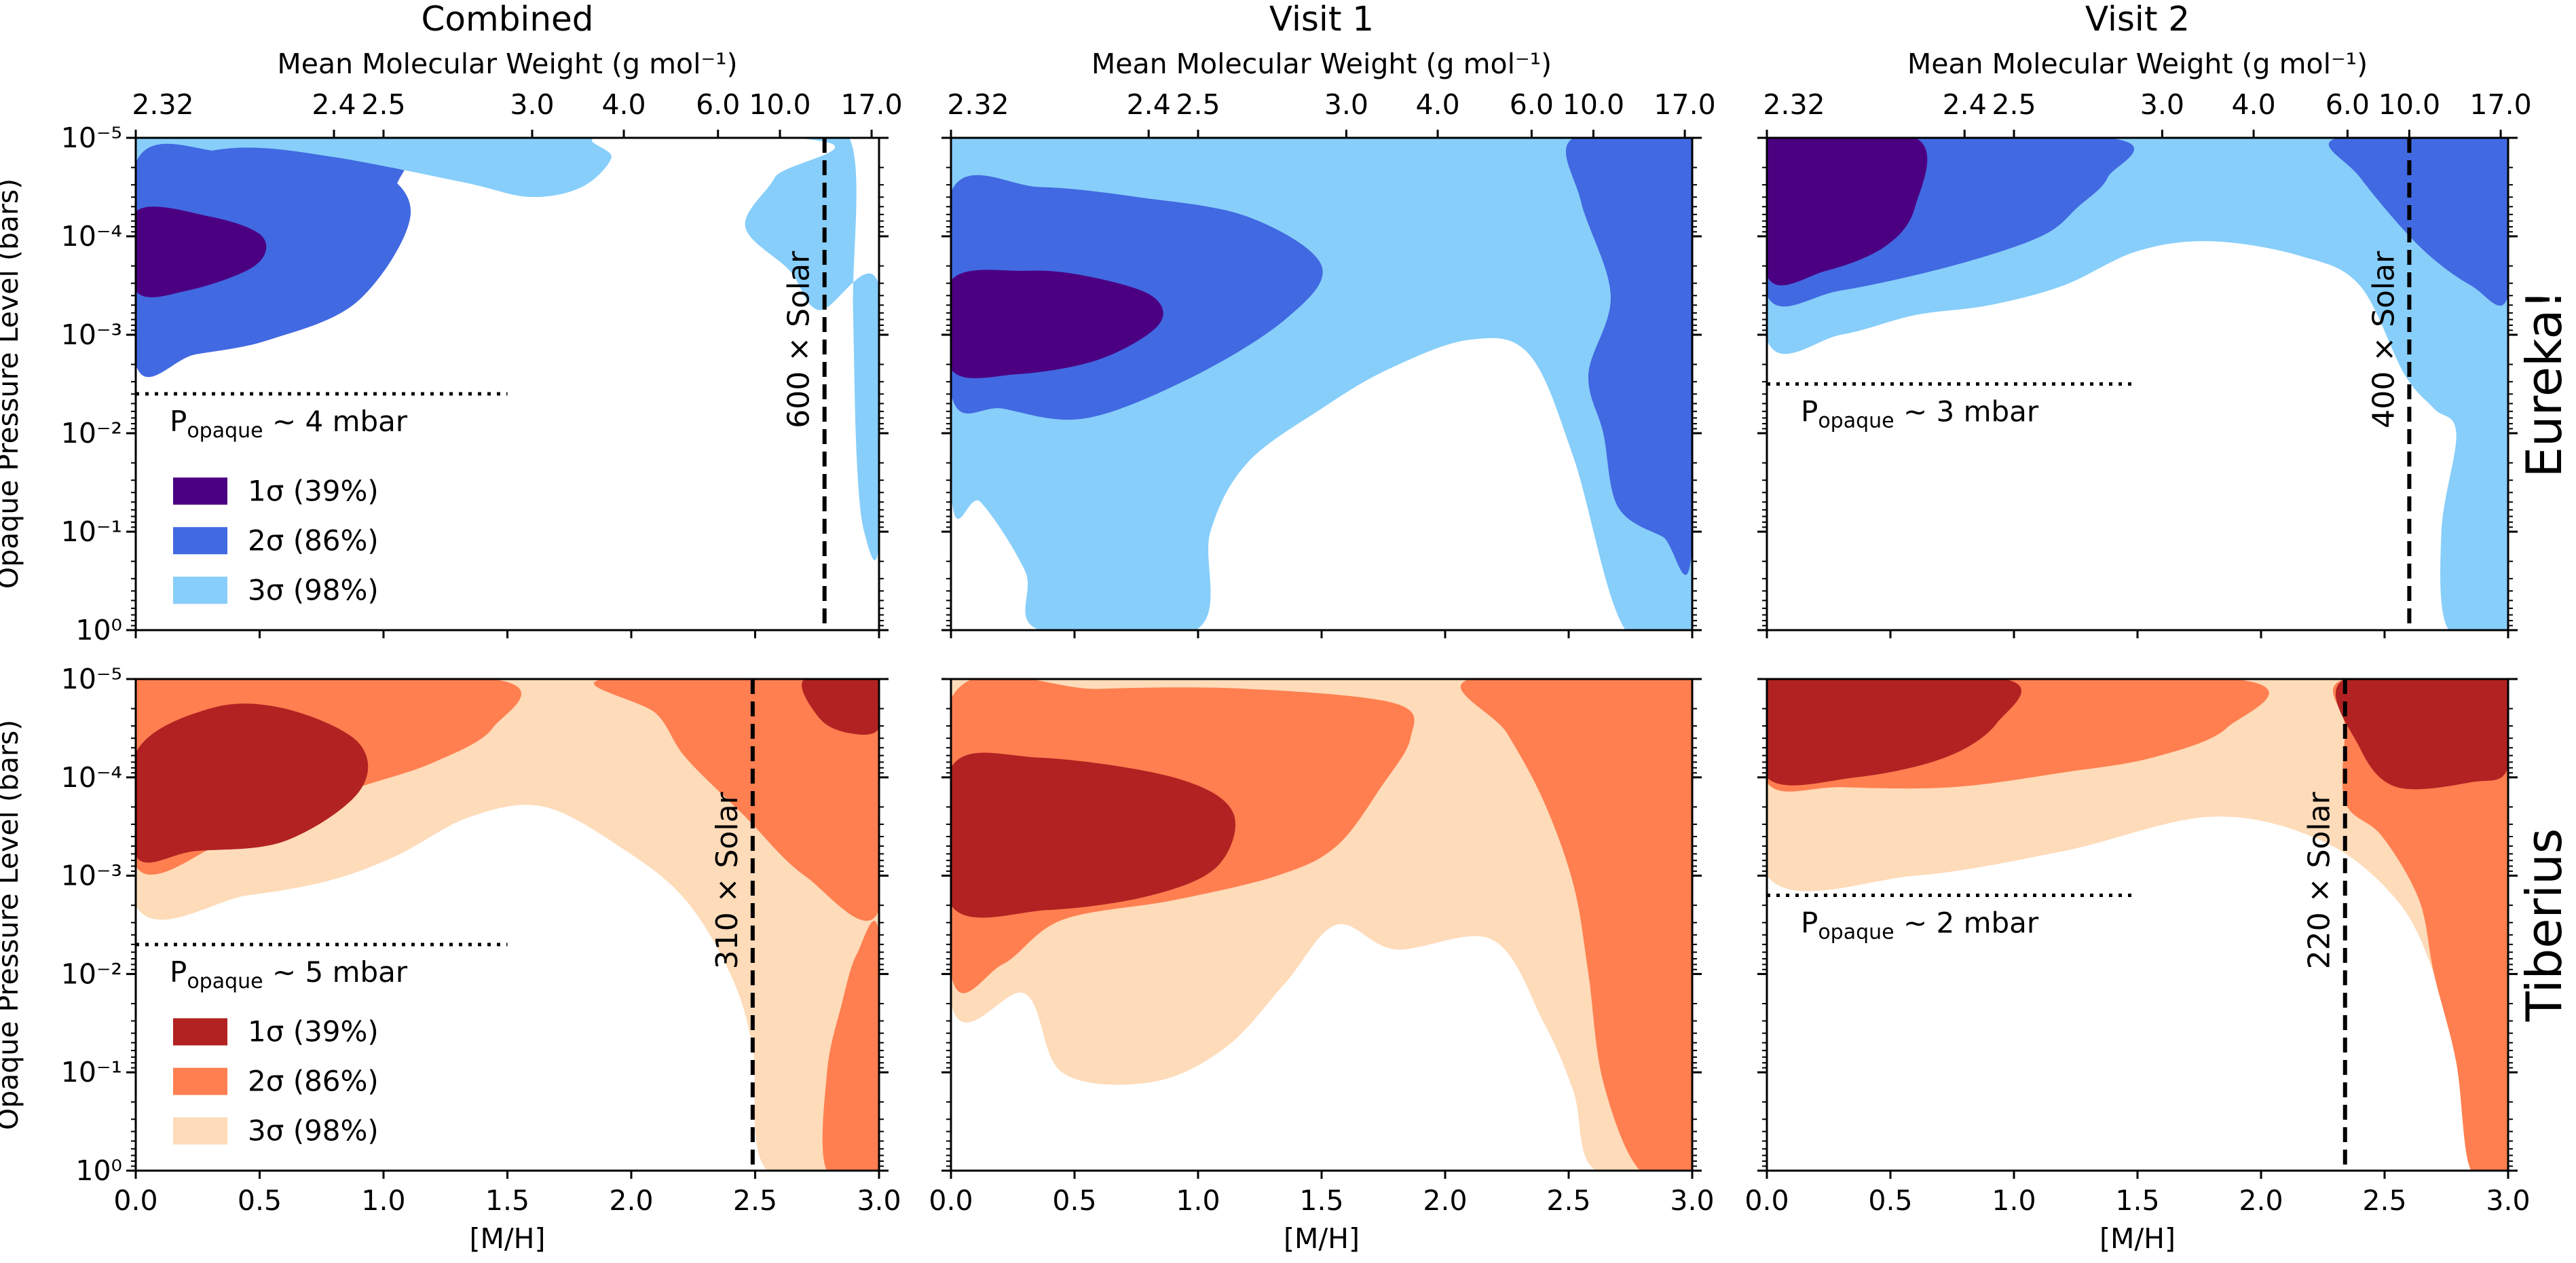  What do you see at coordinates (1322, 19) in the screenshot?
I see `column-title: Visit 1` at bounding box center [1322, 19].